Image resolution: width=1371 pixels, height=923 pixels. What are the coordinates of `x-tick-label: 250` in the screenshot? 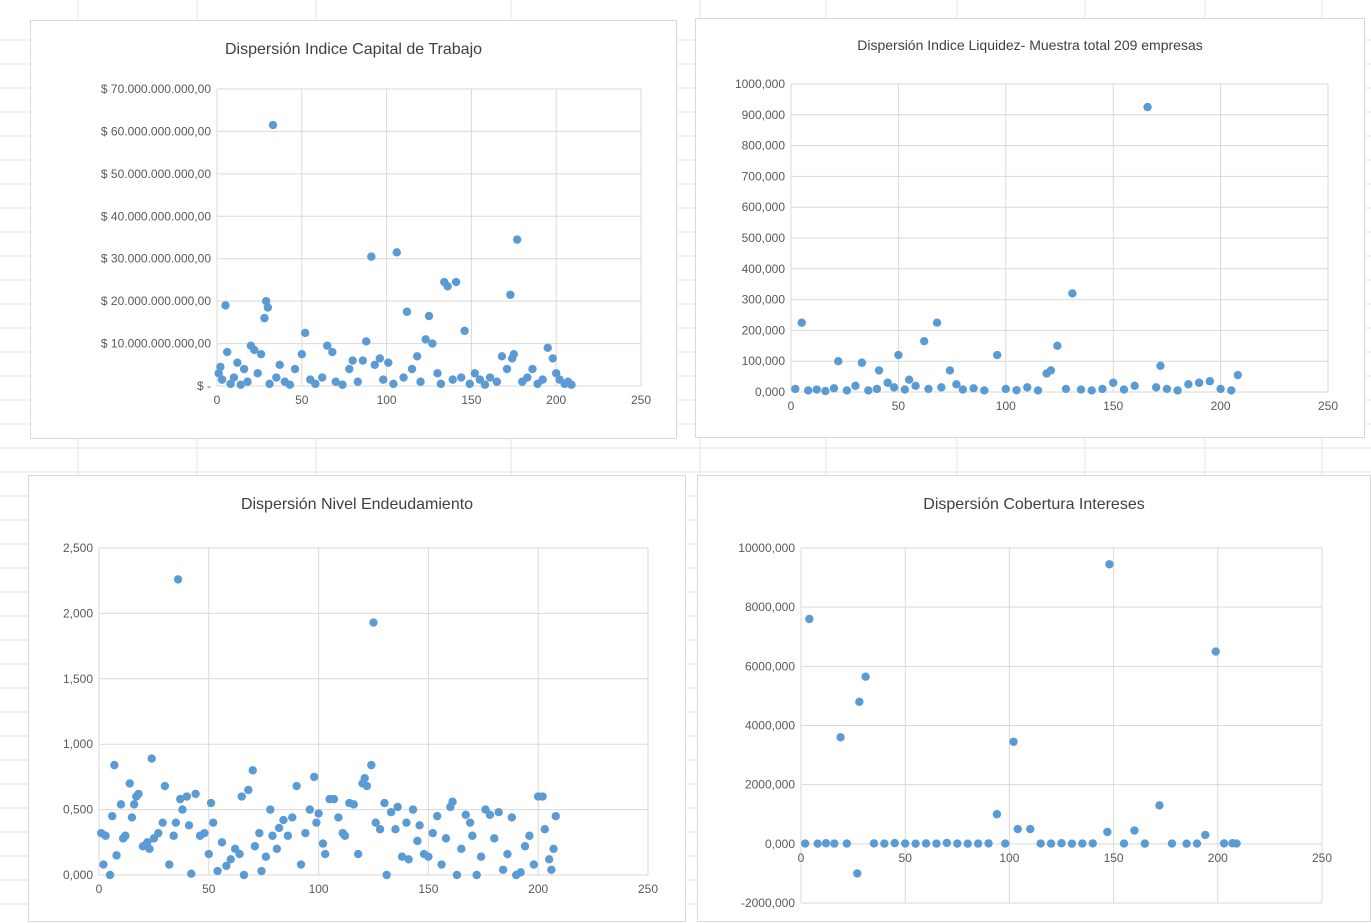 It's located at (641, 400).